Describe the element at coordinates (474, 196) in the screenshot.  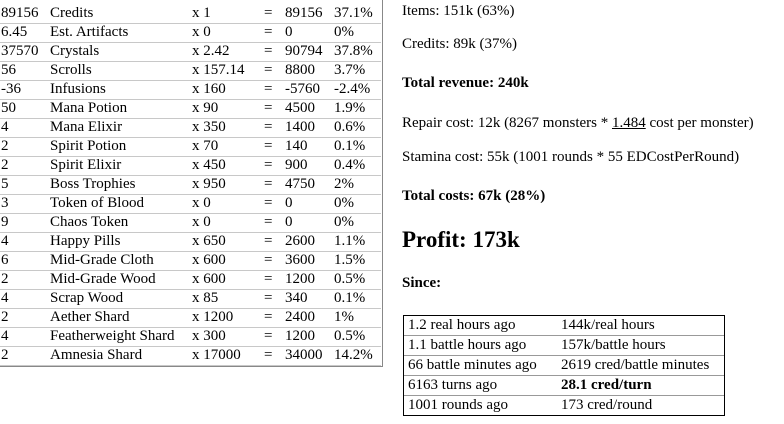
I see `total-costs: Total costs: 67k (28%)` at that location.